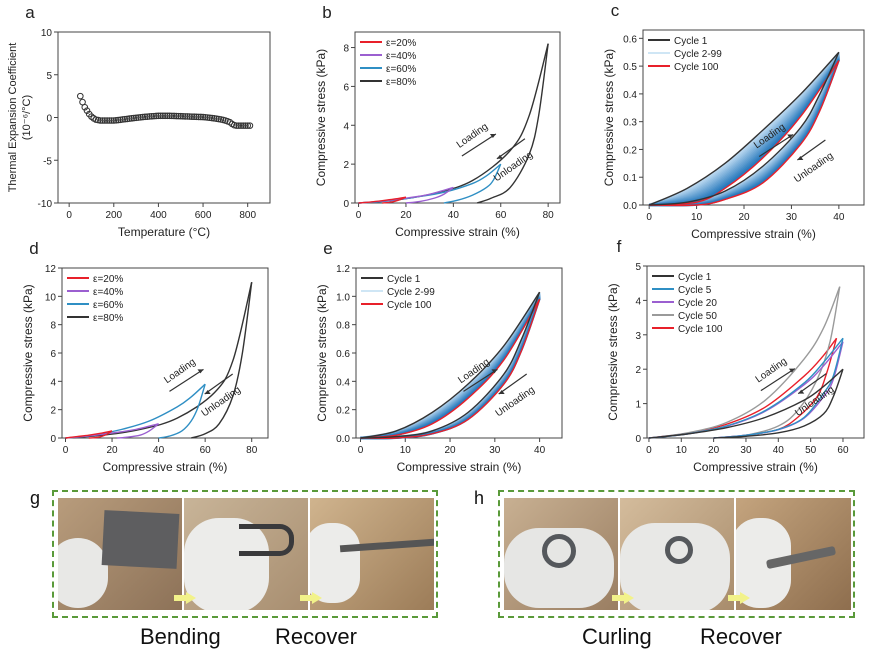  I want to click on y-tick-label: 0.3, so click(630, 123).